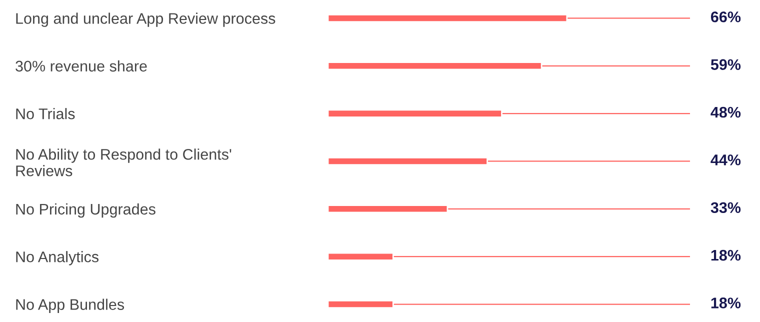 The image size is (760, 322). Describe the element at coordinates (725, 112) in the screenshot. I see `data-label: 48%` at that location.